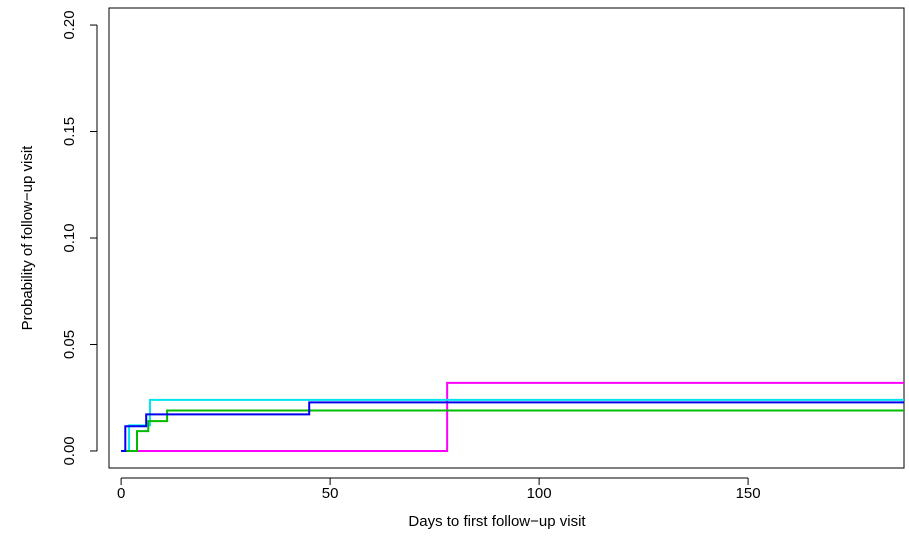  What do you see at coordinates (69, 131) in the screenshot?
I see `y-tick-label: 0.15` at bounding box center [69, 131].